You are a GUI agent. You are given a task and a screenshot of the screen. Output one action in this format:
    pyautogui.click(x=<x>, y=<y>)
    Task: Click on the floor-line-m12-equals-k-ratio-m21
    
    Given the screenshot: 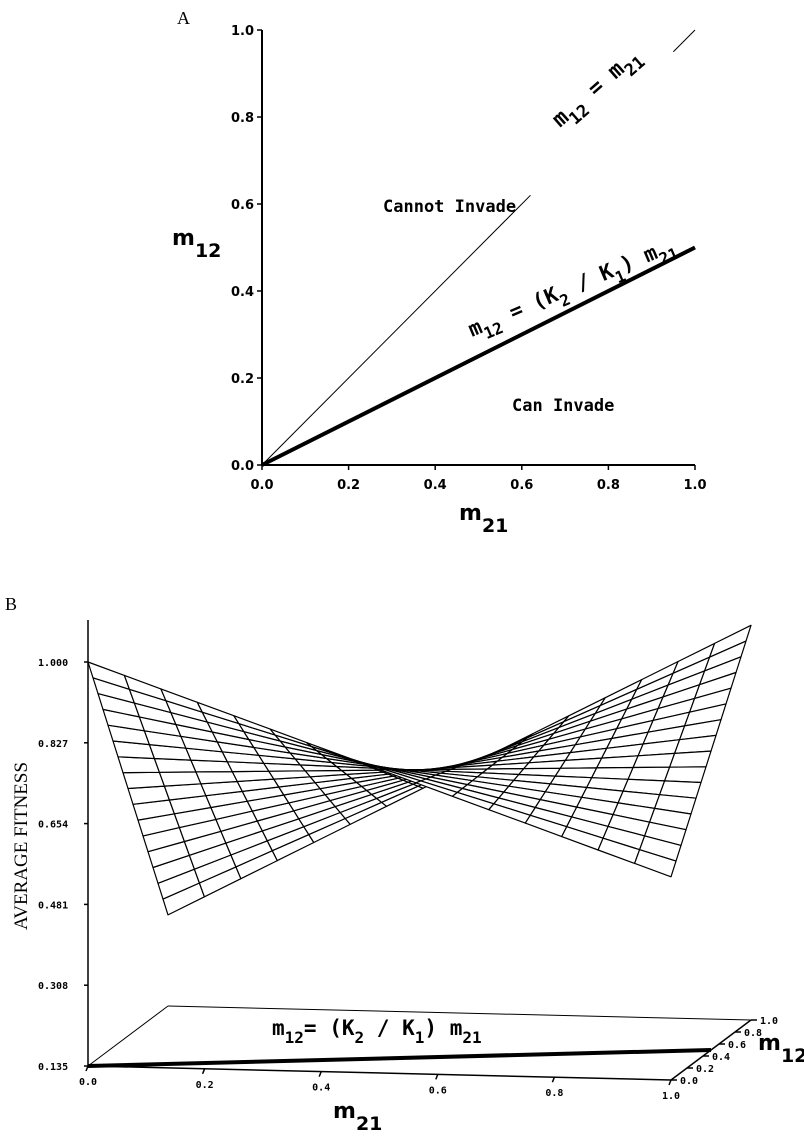 What is the action you would take?
    pyautogui.click(x=399, y=1058)
    